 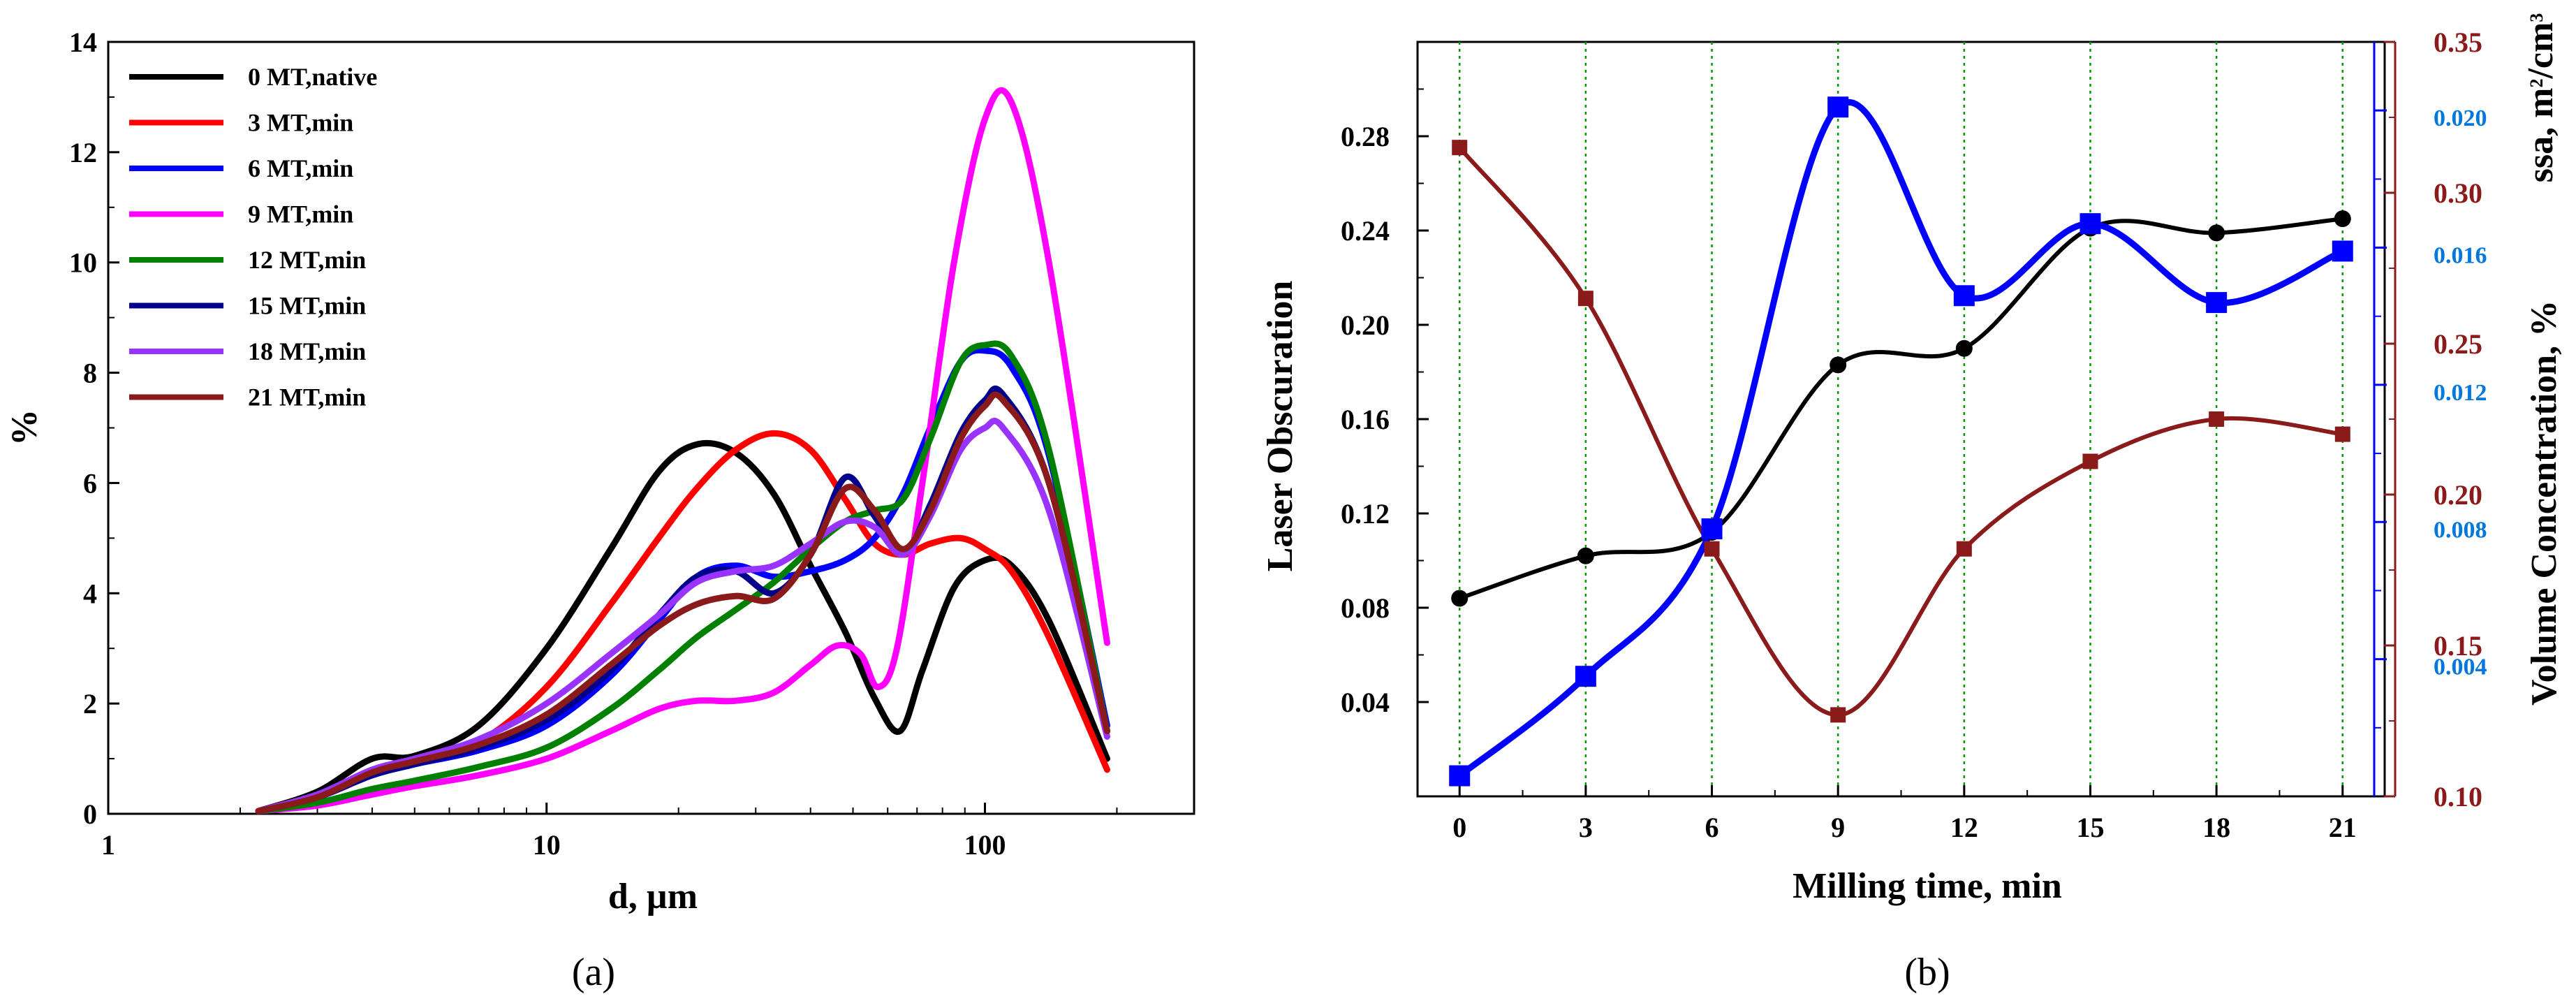 What do you see at coordinates (2544, 503) in the screenshot?
I see `panel-b-volume-axis-label: Volume Concentration, %` at bounding box center [2544, 503].